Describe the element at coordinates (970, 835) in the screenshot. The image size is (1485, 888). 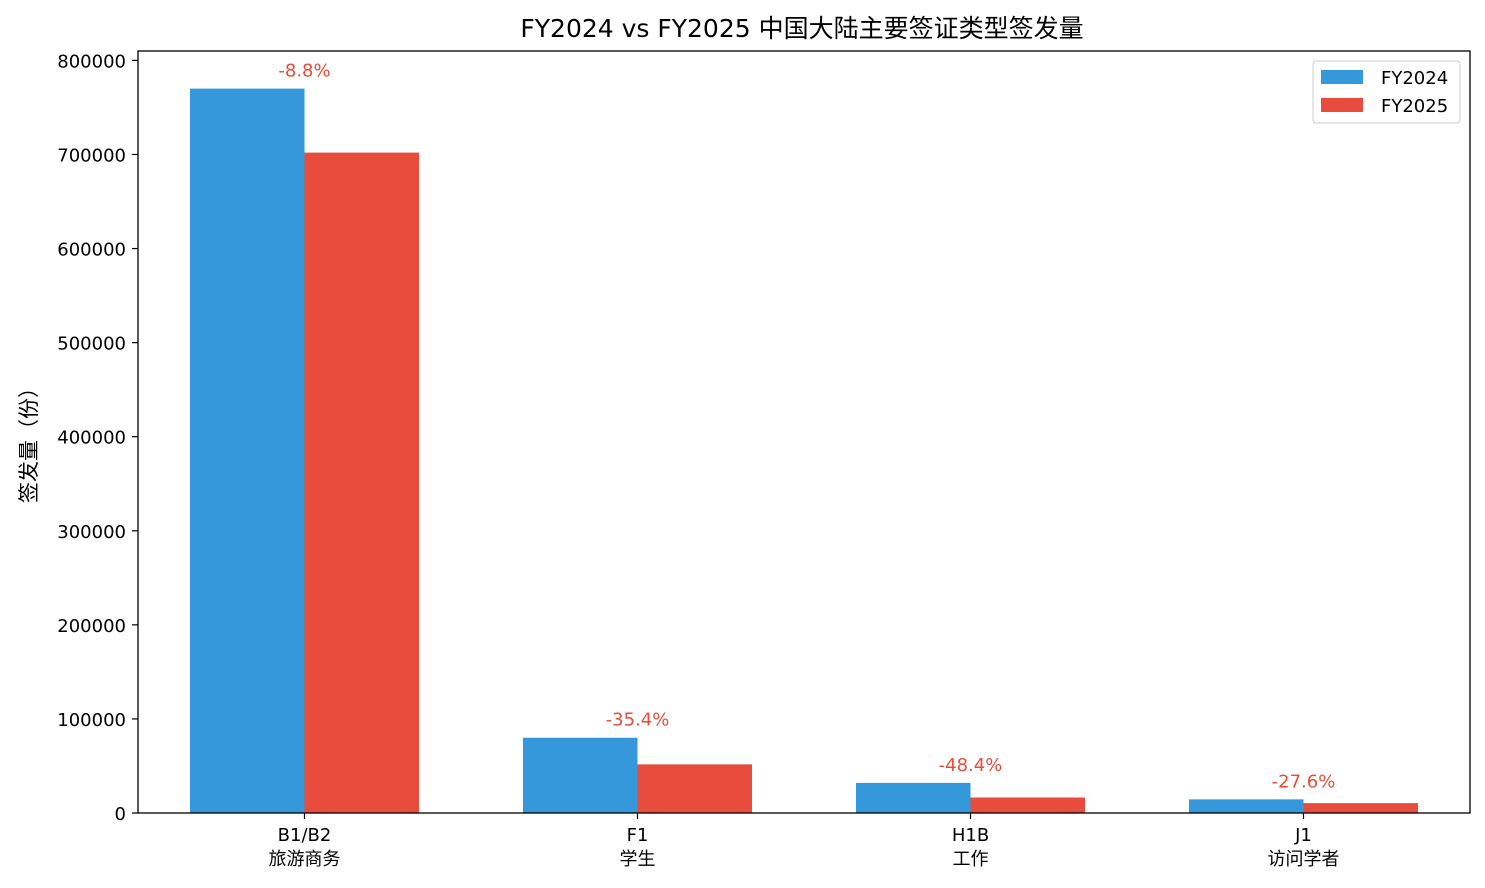
I see `x-tick-label-code: H1B` at that location.